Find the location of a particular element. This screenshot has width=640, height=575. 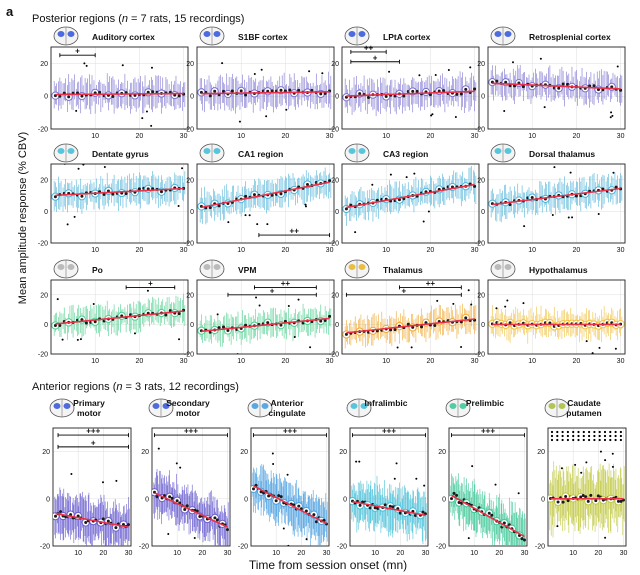

chart-panel-auditory: Auditory cortex -20 0 20 10 20 30 + is located at coordinates (113, 83).